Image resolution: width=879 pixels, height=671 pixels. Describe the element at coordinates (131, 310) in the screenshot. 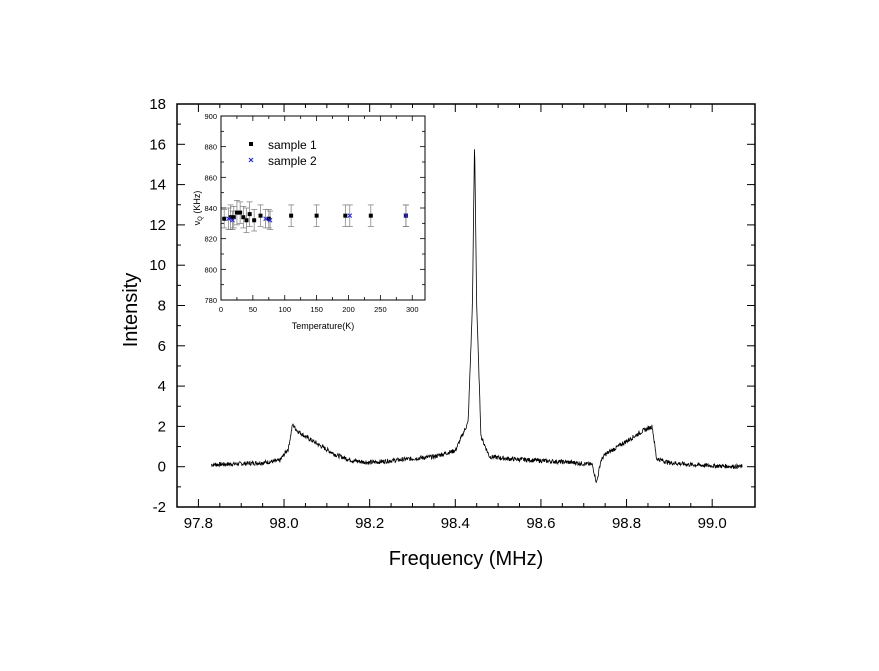

I see `y-axis-label: Intensity` at that location.